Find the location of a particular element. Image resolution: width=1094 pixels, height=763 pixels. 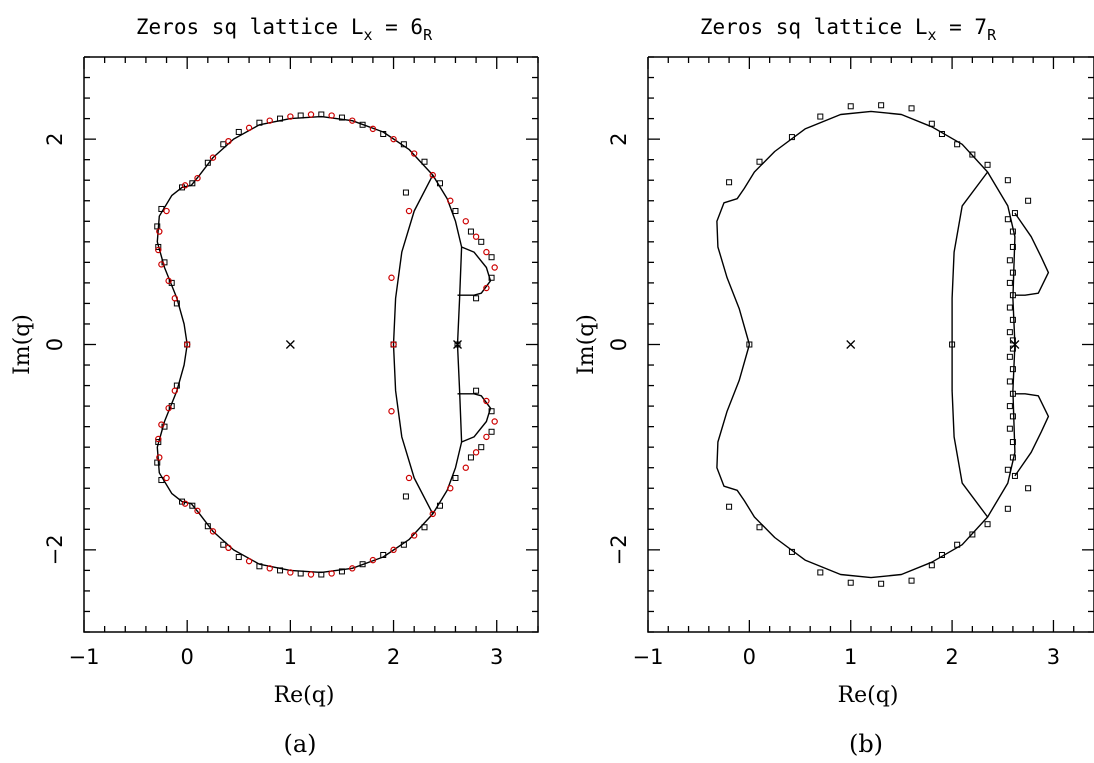

y-tick-label: 0 is located at coordinates (55, 344).